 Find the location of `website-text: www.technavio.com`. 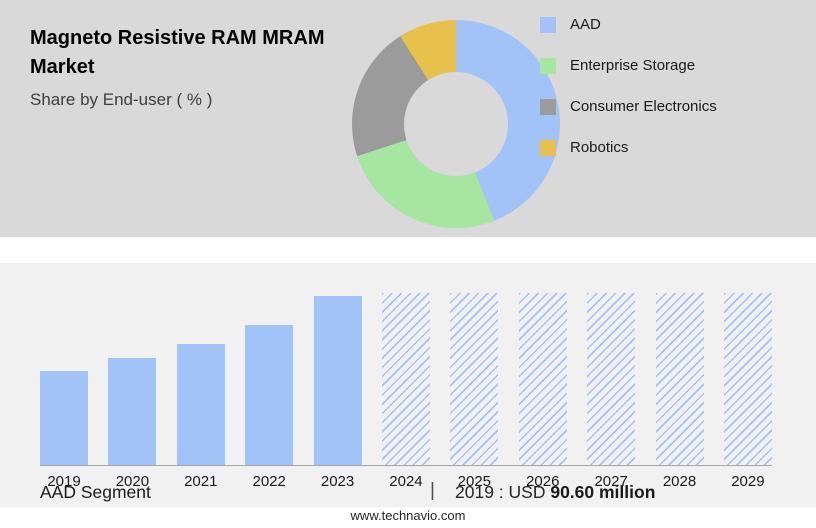

website-text: www.technavio.com is located at coordinates (408, 515).